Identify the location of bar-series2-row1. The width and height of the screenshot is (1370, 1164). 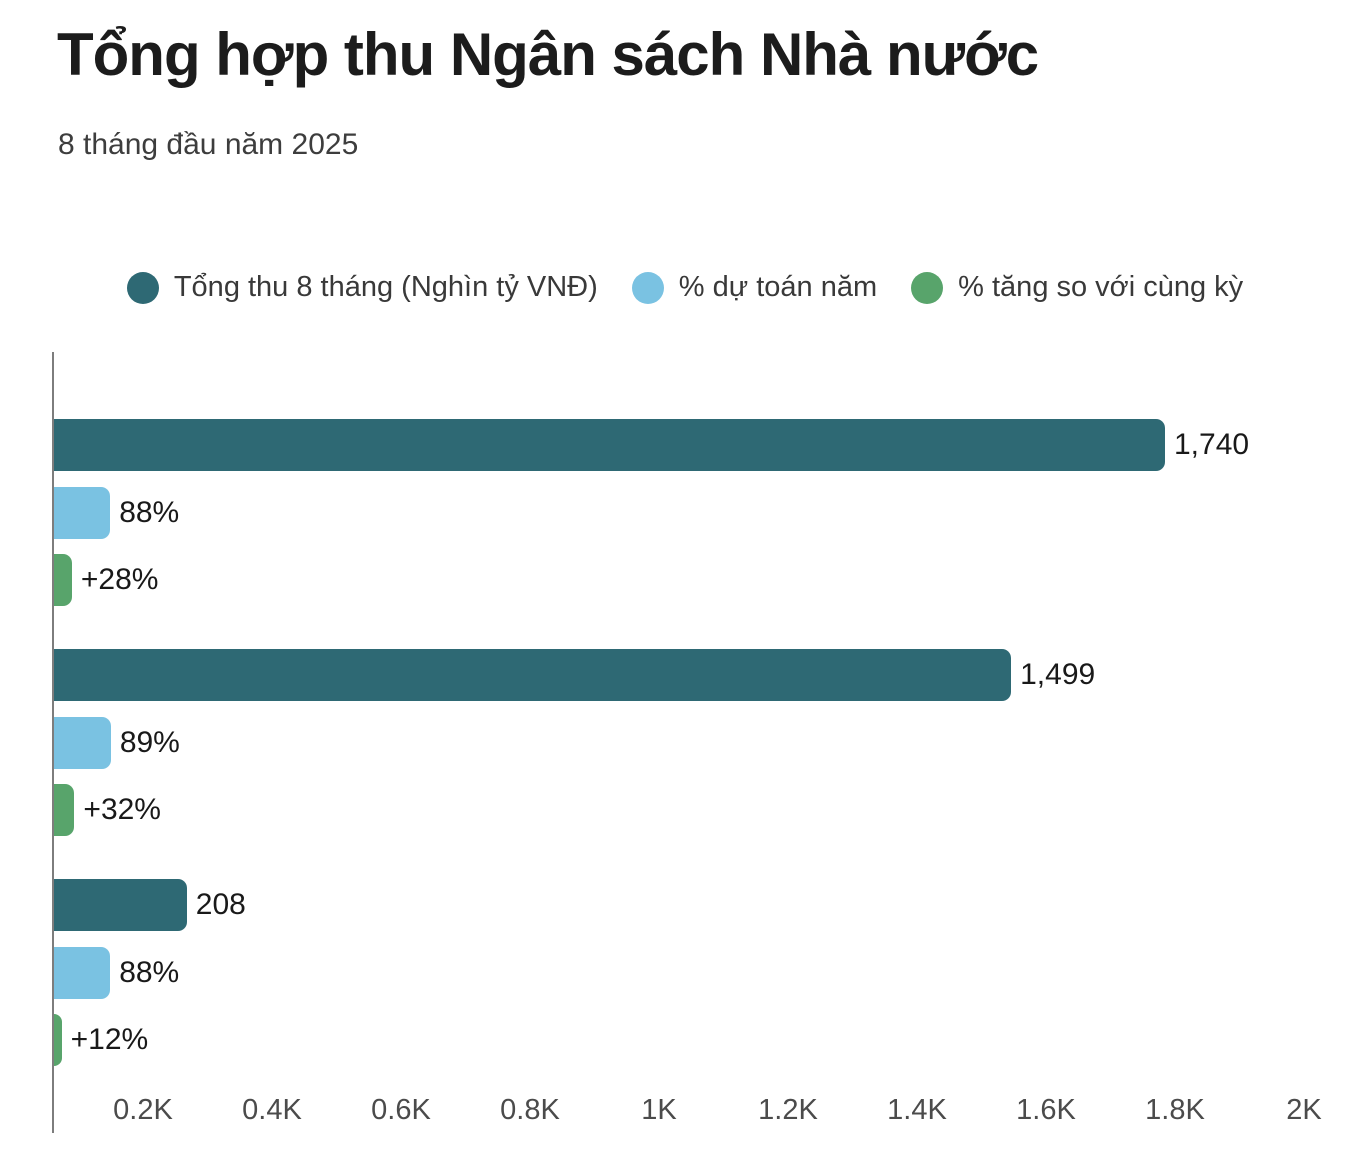
(82, 513).